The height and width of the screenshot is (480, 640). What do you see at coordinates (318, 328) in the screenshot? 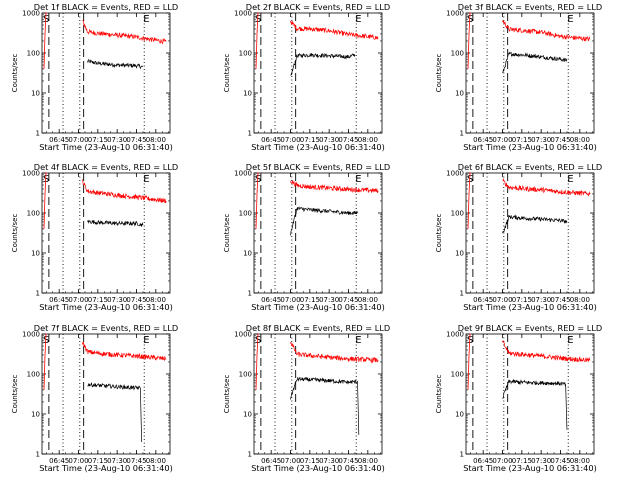
I see `panel-title: Det 8f BLACK = Events, RED = LLD` at bounding box center [318, 328].